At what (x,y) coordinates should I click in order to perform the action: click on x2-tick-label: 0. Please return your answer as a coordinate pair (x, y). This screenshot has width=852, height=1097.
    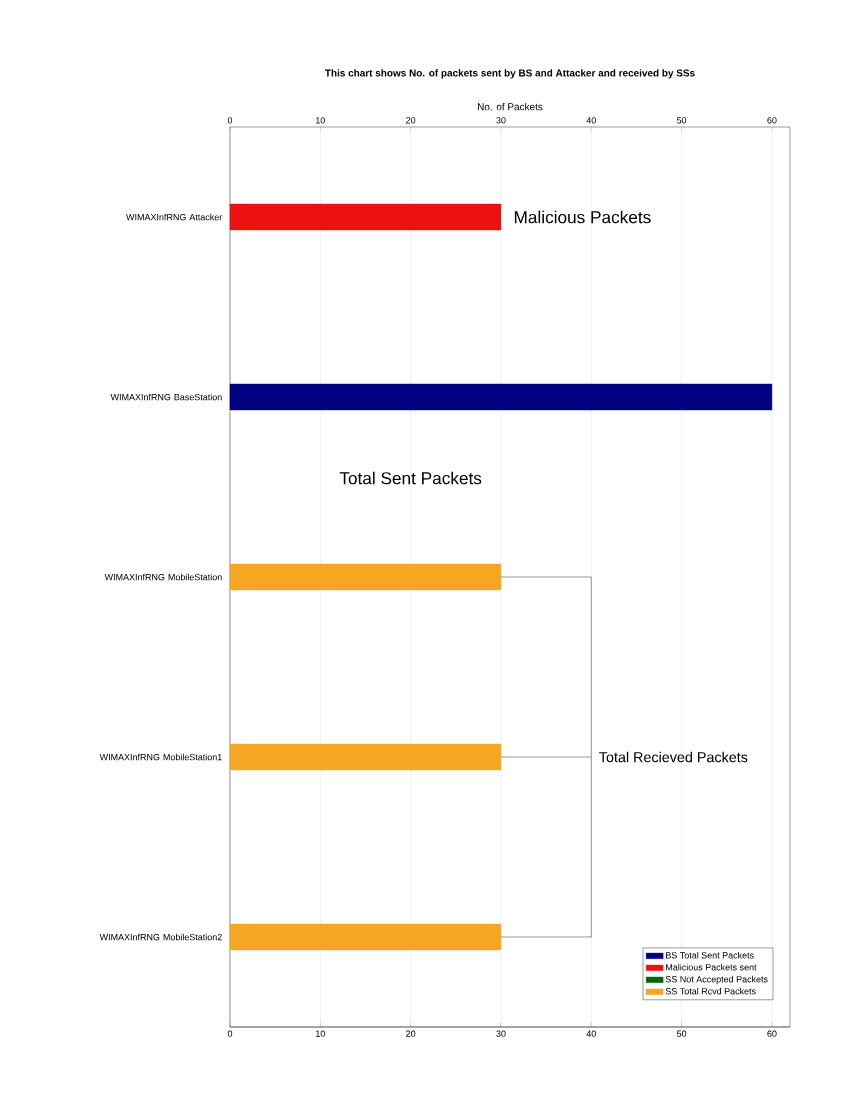
    Looking at the image, I should click on (230, 1033).